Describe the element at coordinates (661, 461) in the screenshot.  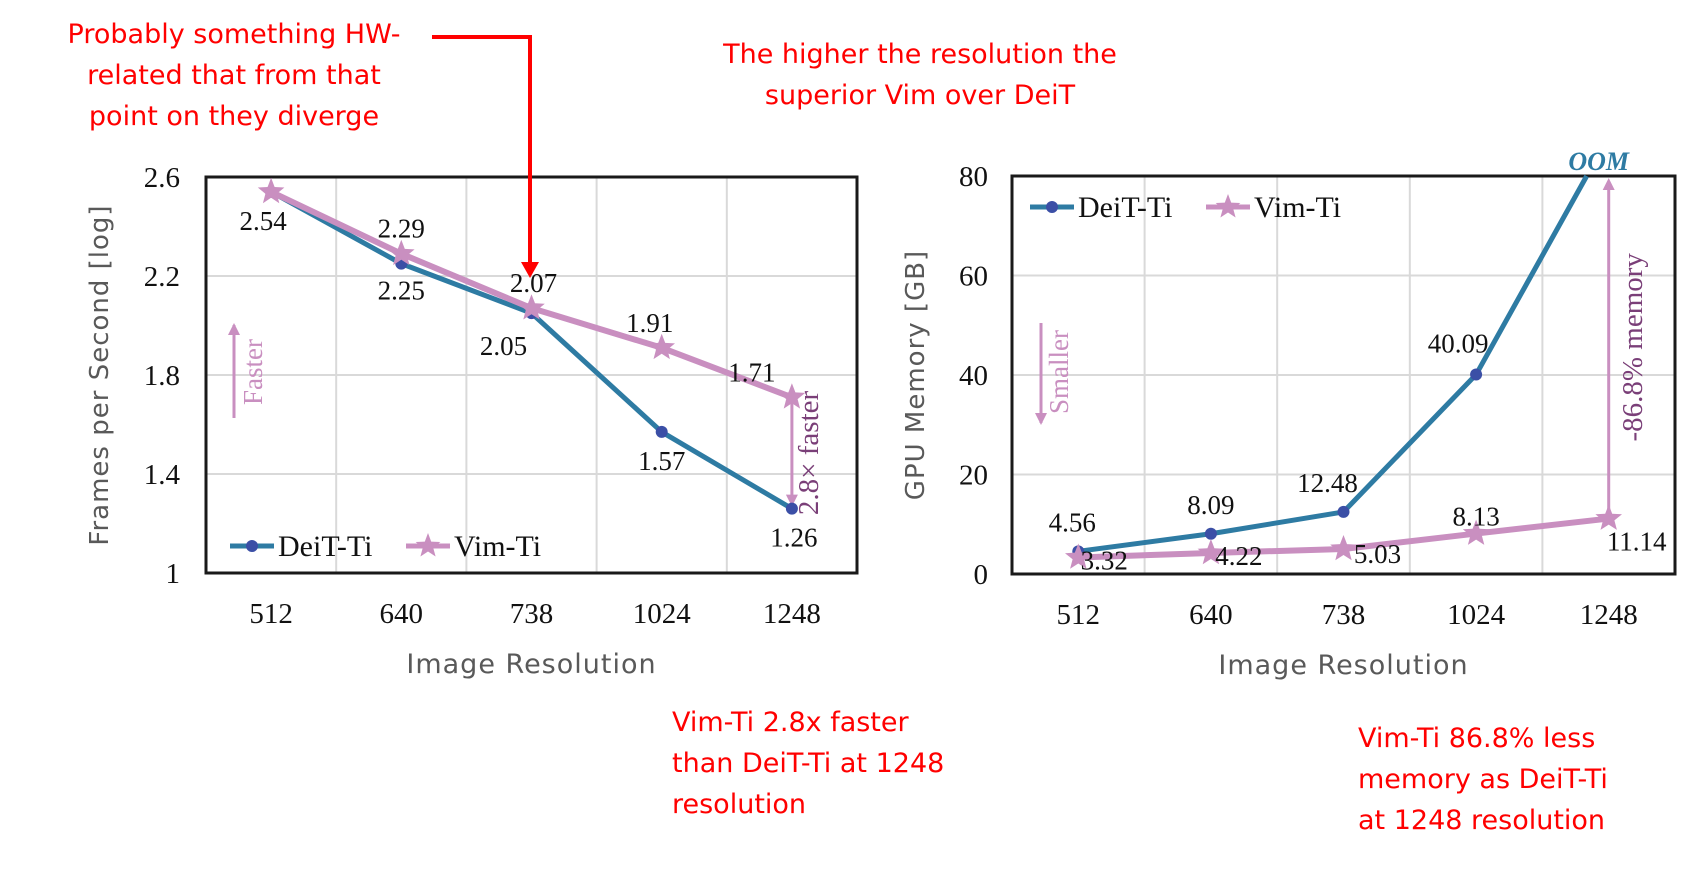
I see `data-label: 1.57` at that location.